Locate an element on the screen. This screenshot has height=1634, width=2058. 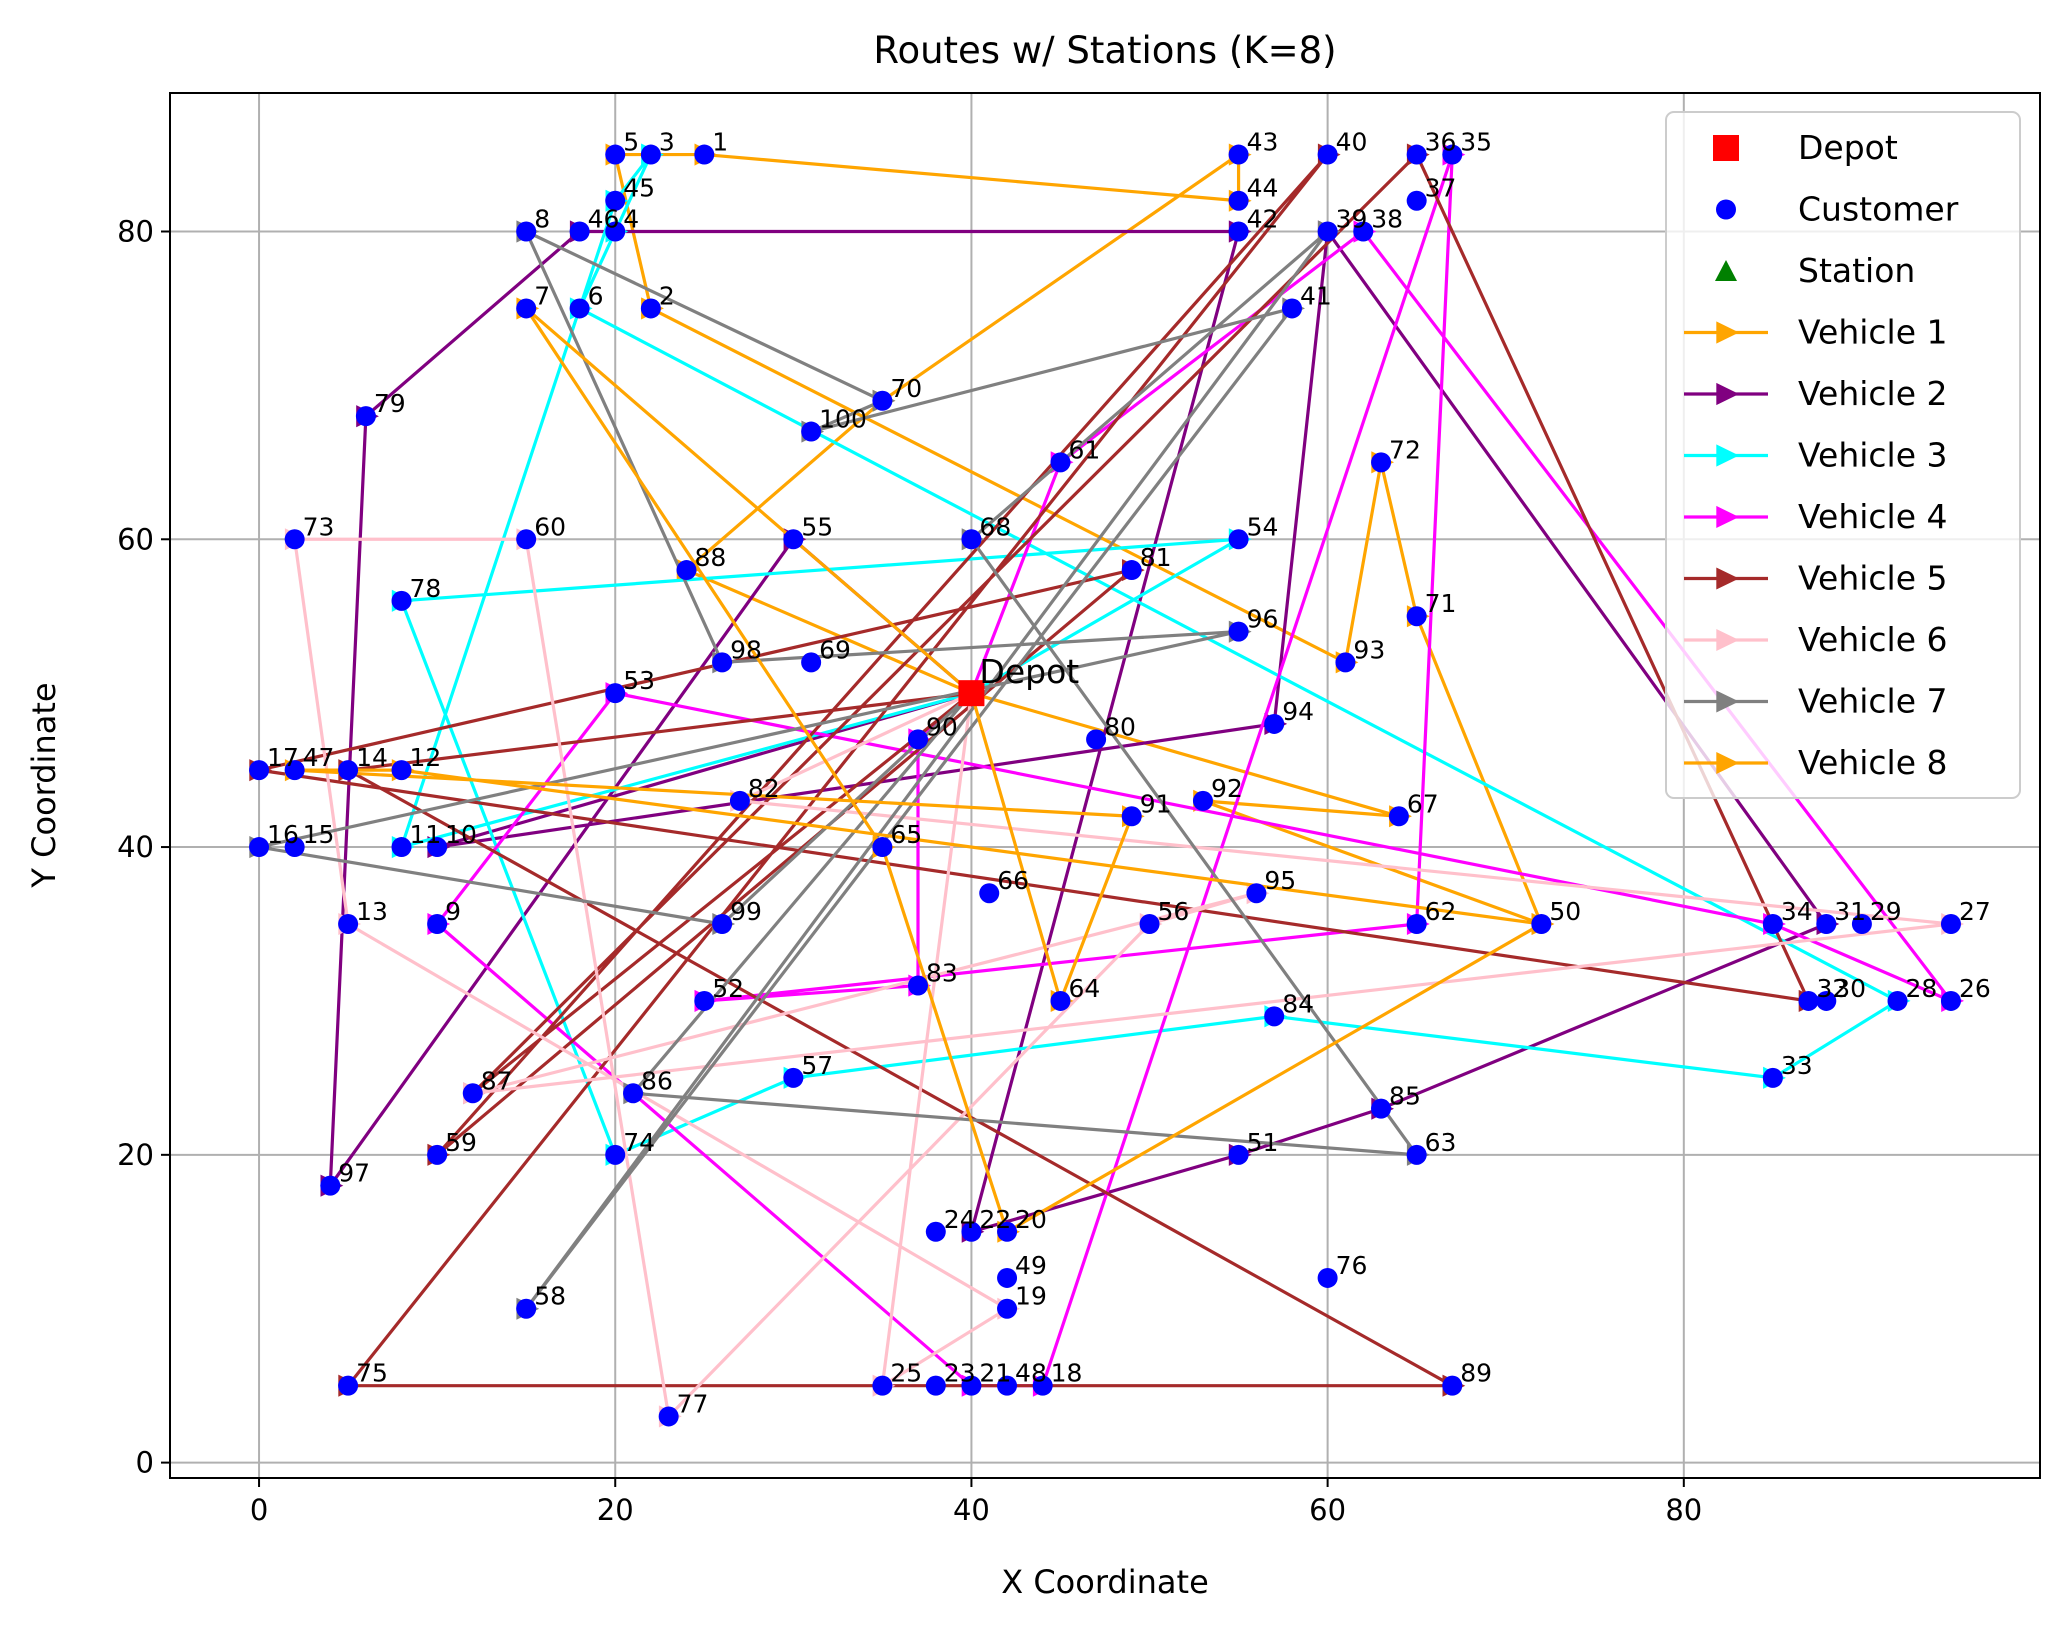
legend-depot-swatch is located at coordinates (1726, 148).